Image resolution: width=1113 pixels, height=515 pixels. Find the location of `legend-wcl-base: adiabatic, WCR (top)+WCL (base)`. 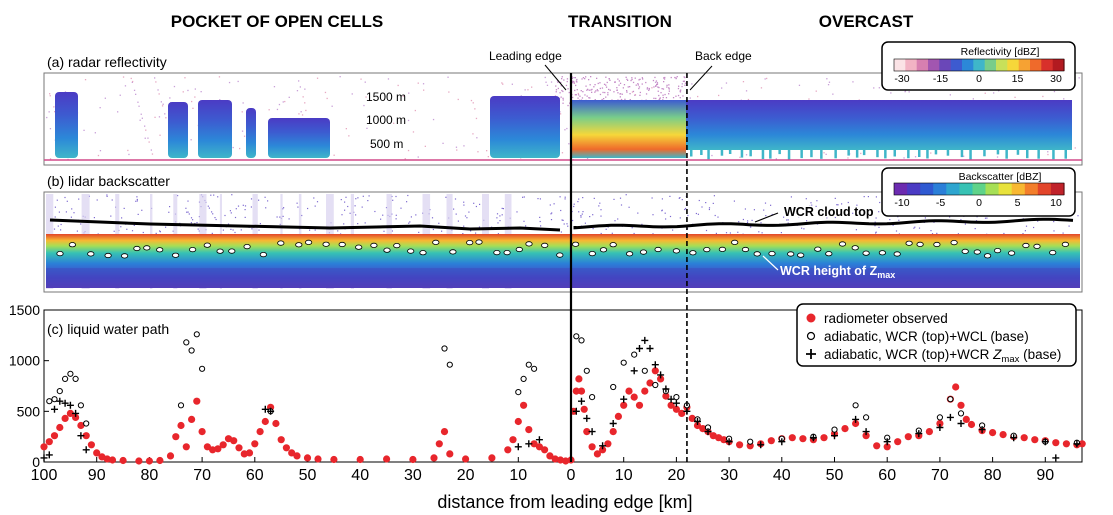

legend-wcl-base: adiabatic, WCR (top)+WCL (base) is located at coordinates (926, 336).